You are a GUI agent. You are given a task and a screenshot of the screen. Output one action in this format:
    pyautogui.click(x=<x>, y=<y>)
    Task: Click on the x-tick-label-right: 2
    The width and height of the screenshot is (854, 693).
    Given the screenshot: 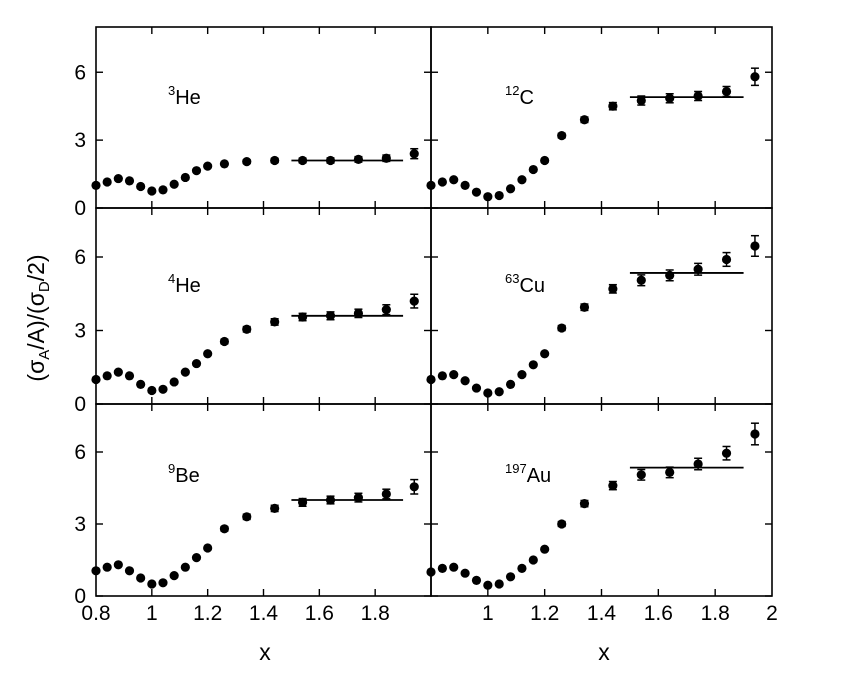 What is the action you would take?
    pyautogui.click(x=772, y=613)
    